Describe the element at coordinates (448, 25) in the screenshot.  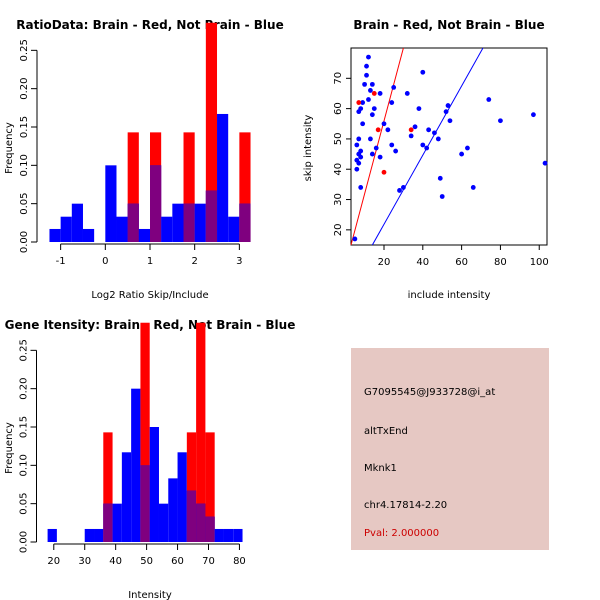
I see `intensity-scatter-title: Brain - Red, Not Brain - Blue` at that location.